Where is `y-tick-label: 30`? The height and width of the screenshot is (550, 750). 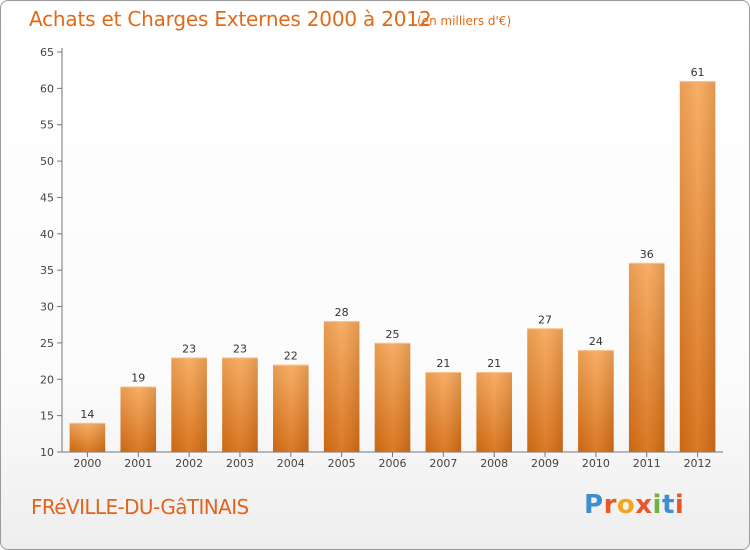 y-tick-label: 30 is located at coordinates (47, 307).